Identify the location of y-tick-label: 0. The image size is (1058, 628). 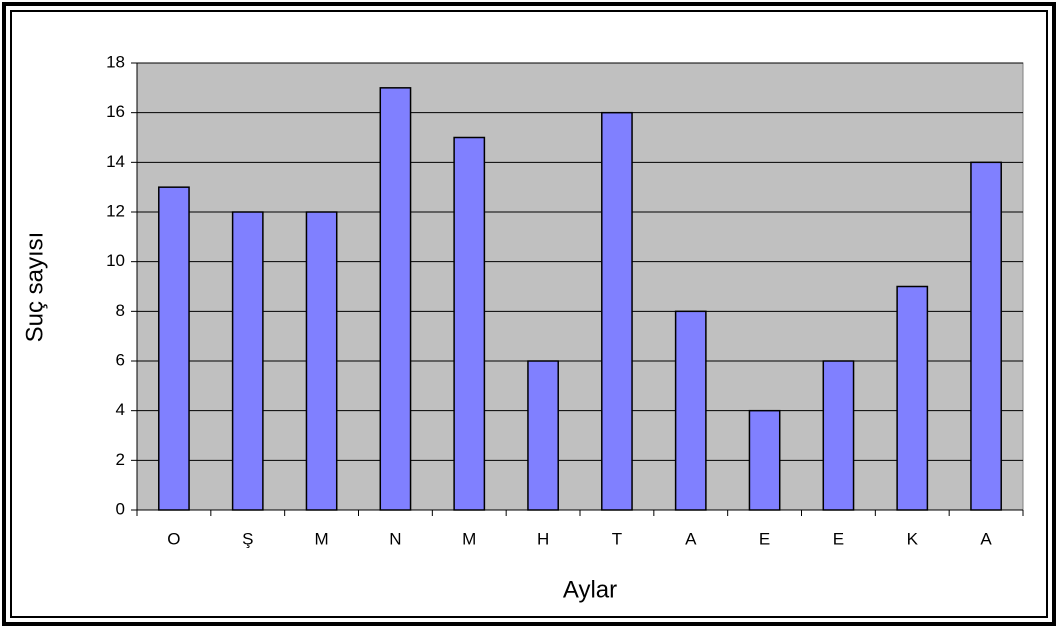
(120, 508).